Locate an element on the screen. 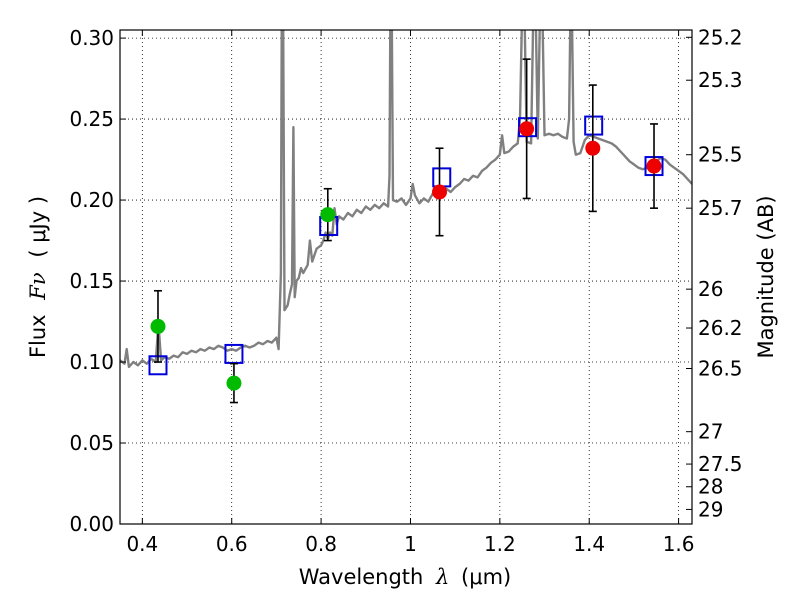 The image size is (800, 600). mag-tick-label: 29 is located at coordinates (710, 509).